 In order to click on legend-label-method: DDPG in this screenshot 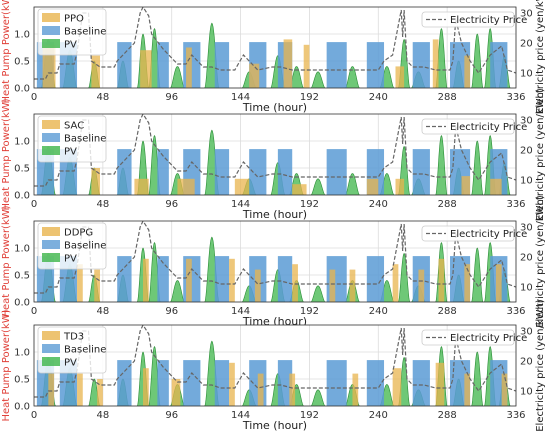, I will do `click(78, 233)`.